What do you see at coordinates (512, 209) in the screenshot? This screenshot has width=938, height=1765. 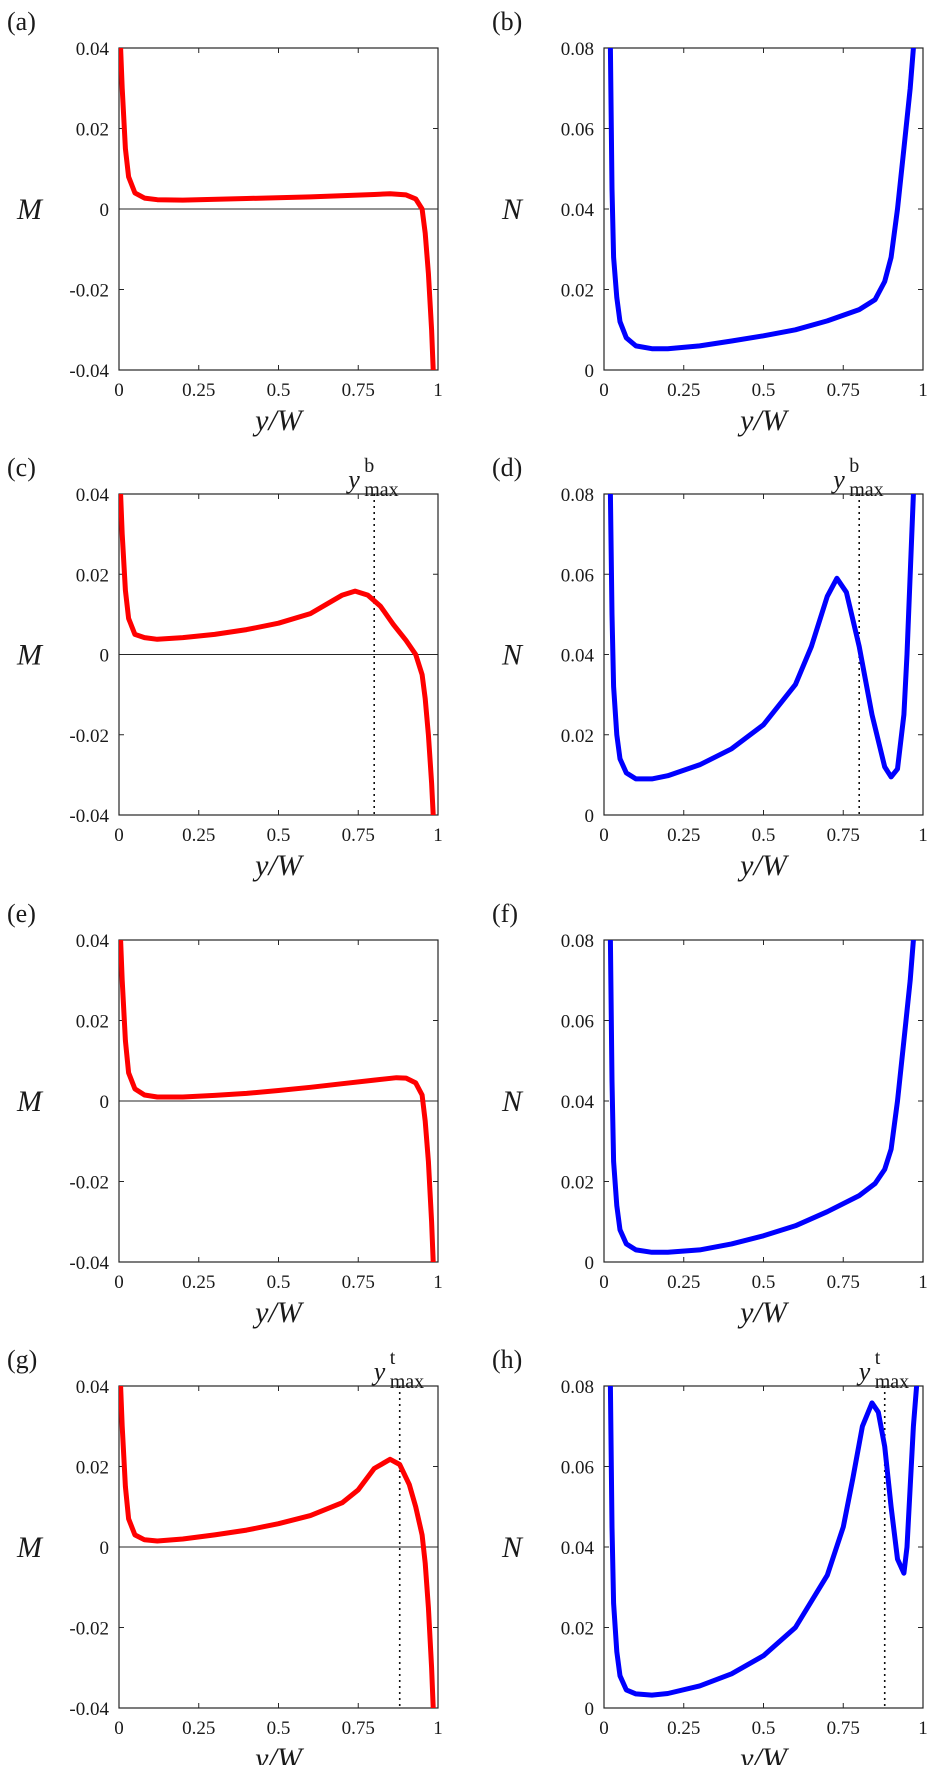 I see `panel-b-ylabel: N` at bounding box center [512, 209].